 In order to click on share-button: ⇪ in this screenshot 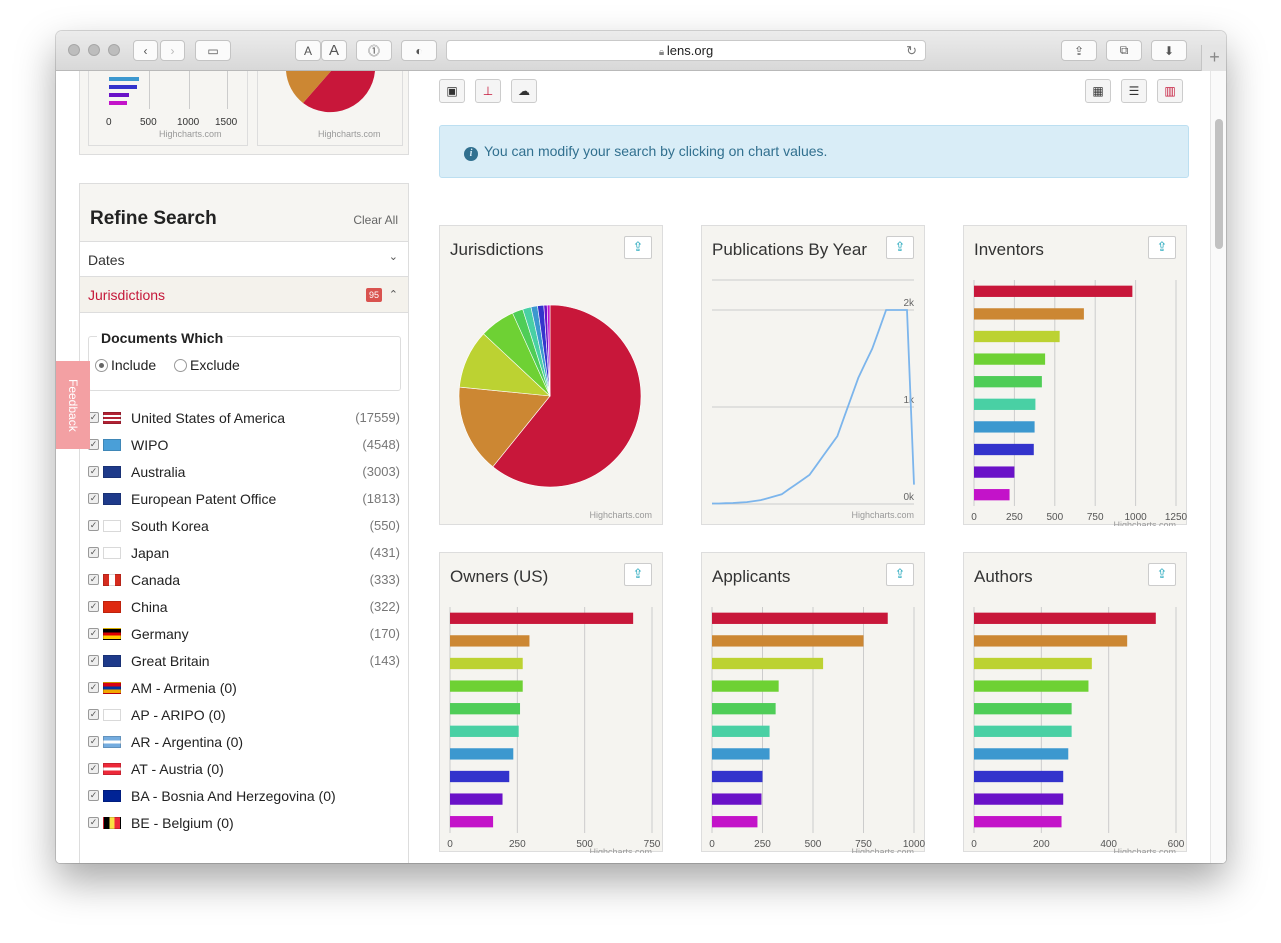, I will do `click(1079, 50)`.